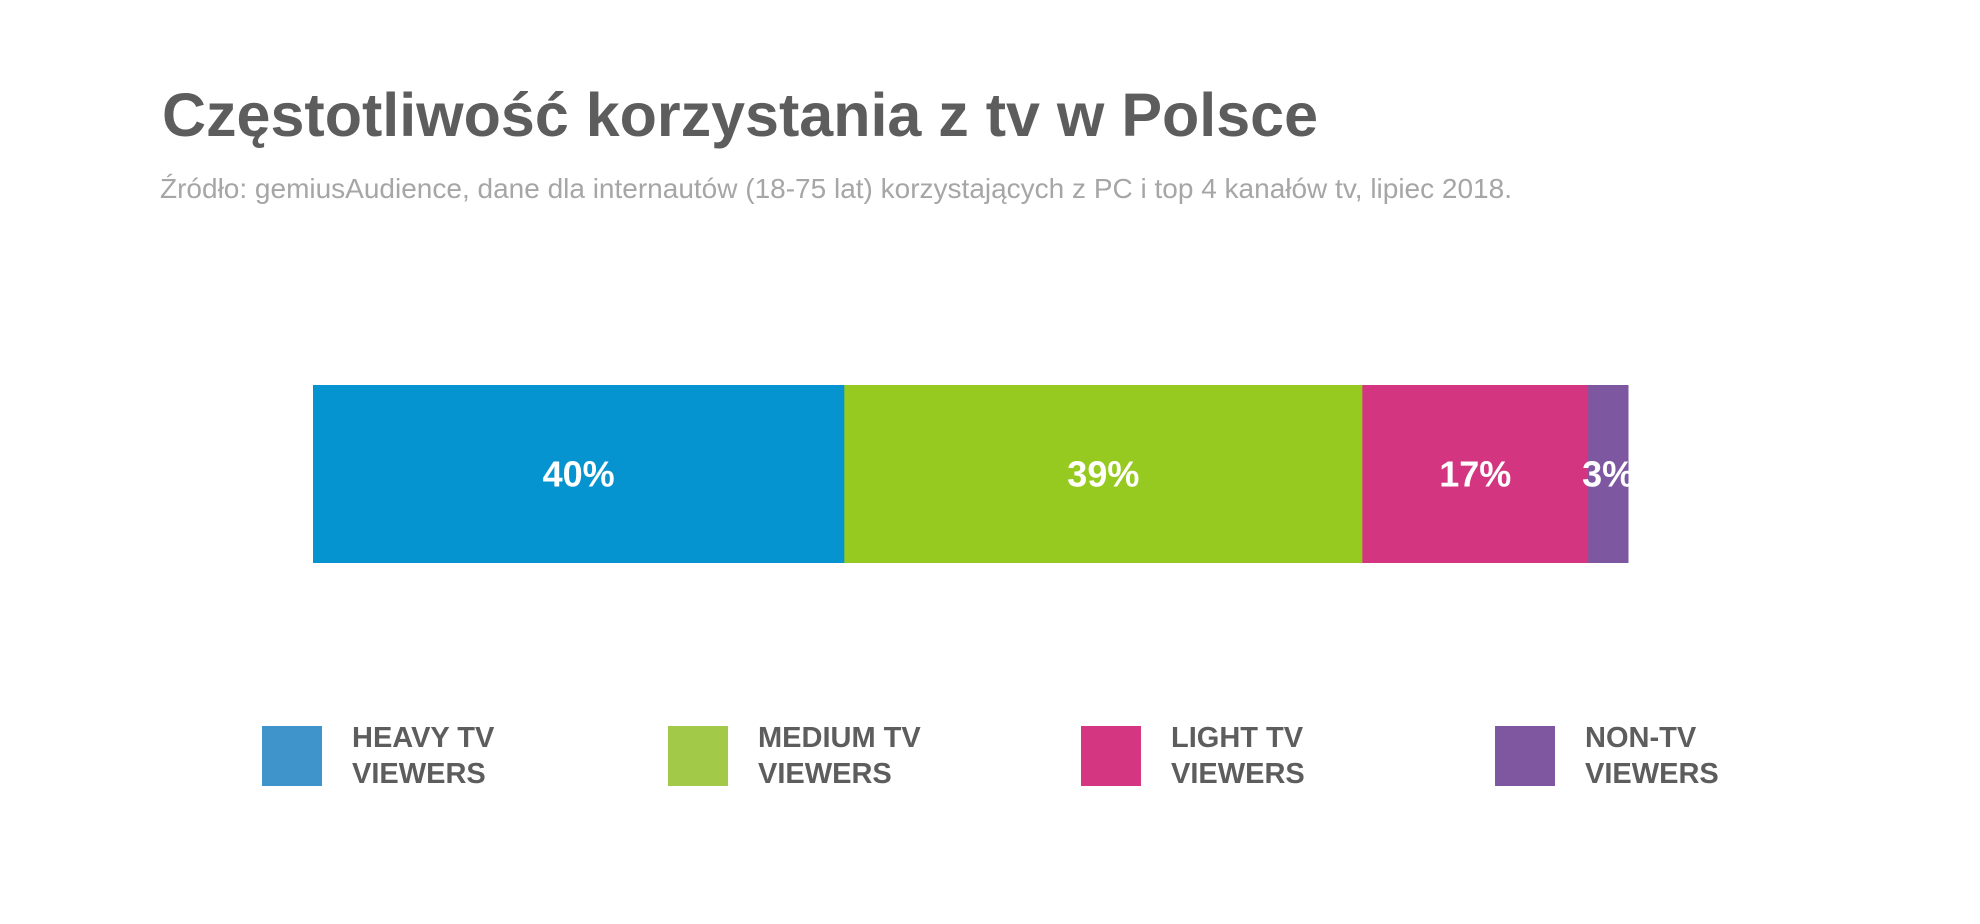 The height and width of the screenshot is (924, 1980). I want to click on legend-label: NON-TV VIEWERS, so click(1652, 756).